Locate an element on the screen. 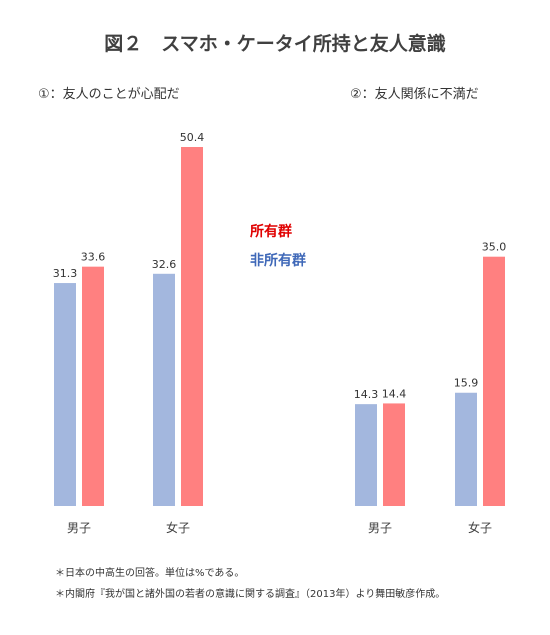 This screenshot has width=550, height=635. category-label-panel2-female: 女子 is located at coordinates (480, 527).